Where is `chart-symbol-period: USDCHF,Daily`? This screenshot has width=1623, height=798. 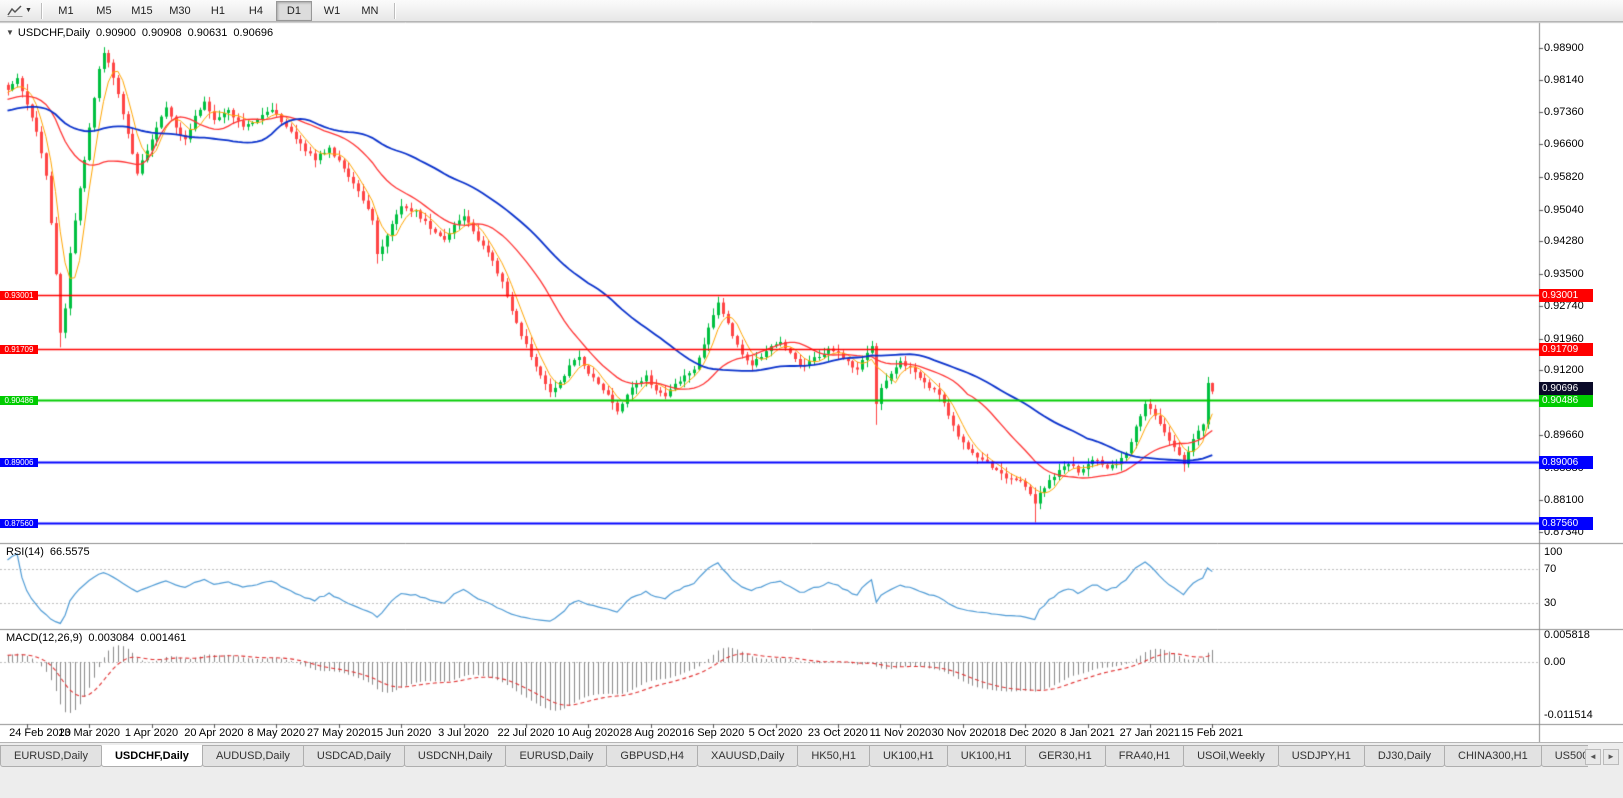
chart-symbol-period: USDCHF,Daily is located at coordinates (54, 33).